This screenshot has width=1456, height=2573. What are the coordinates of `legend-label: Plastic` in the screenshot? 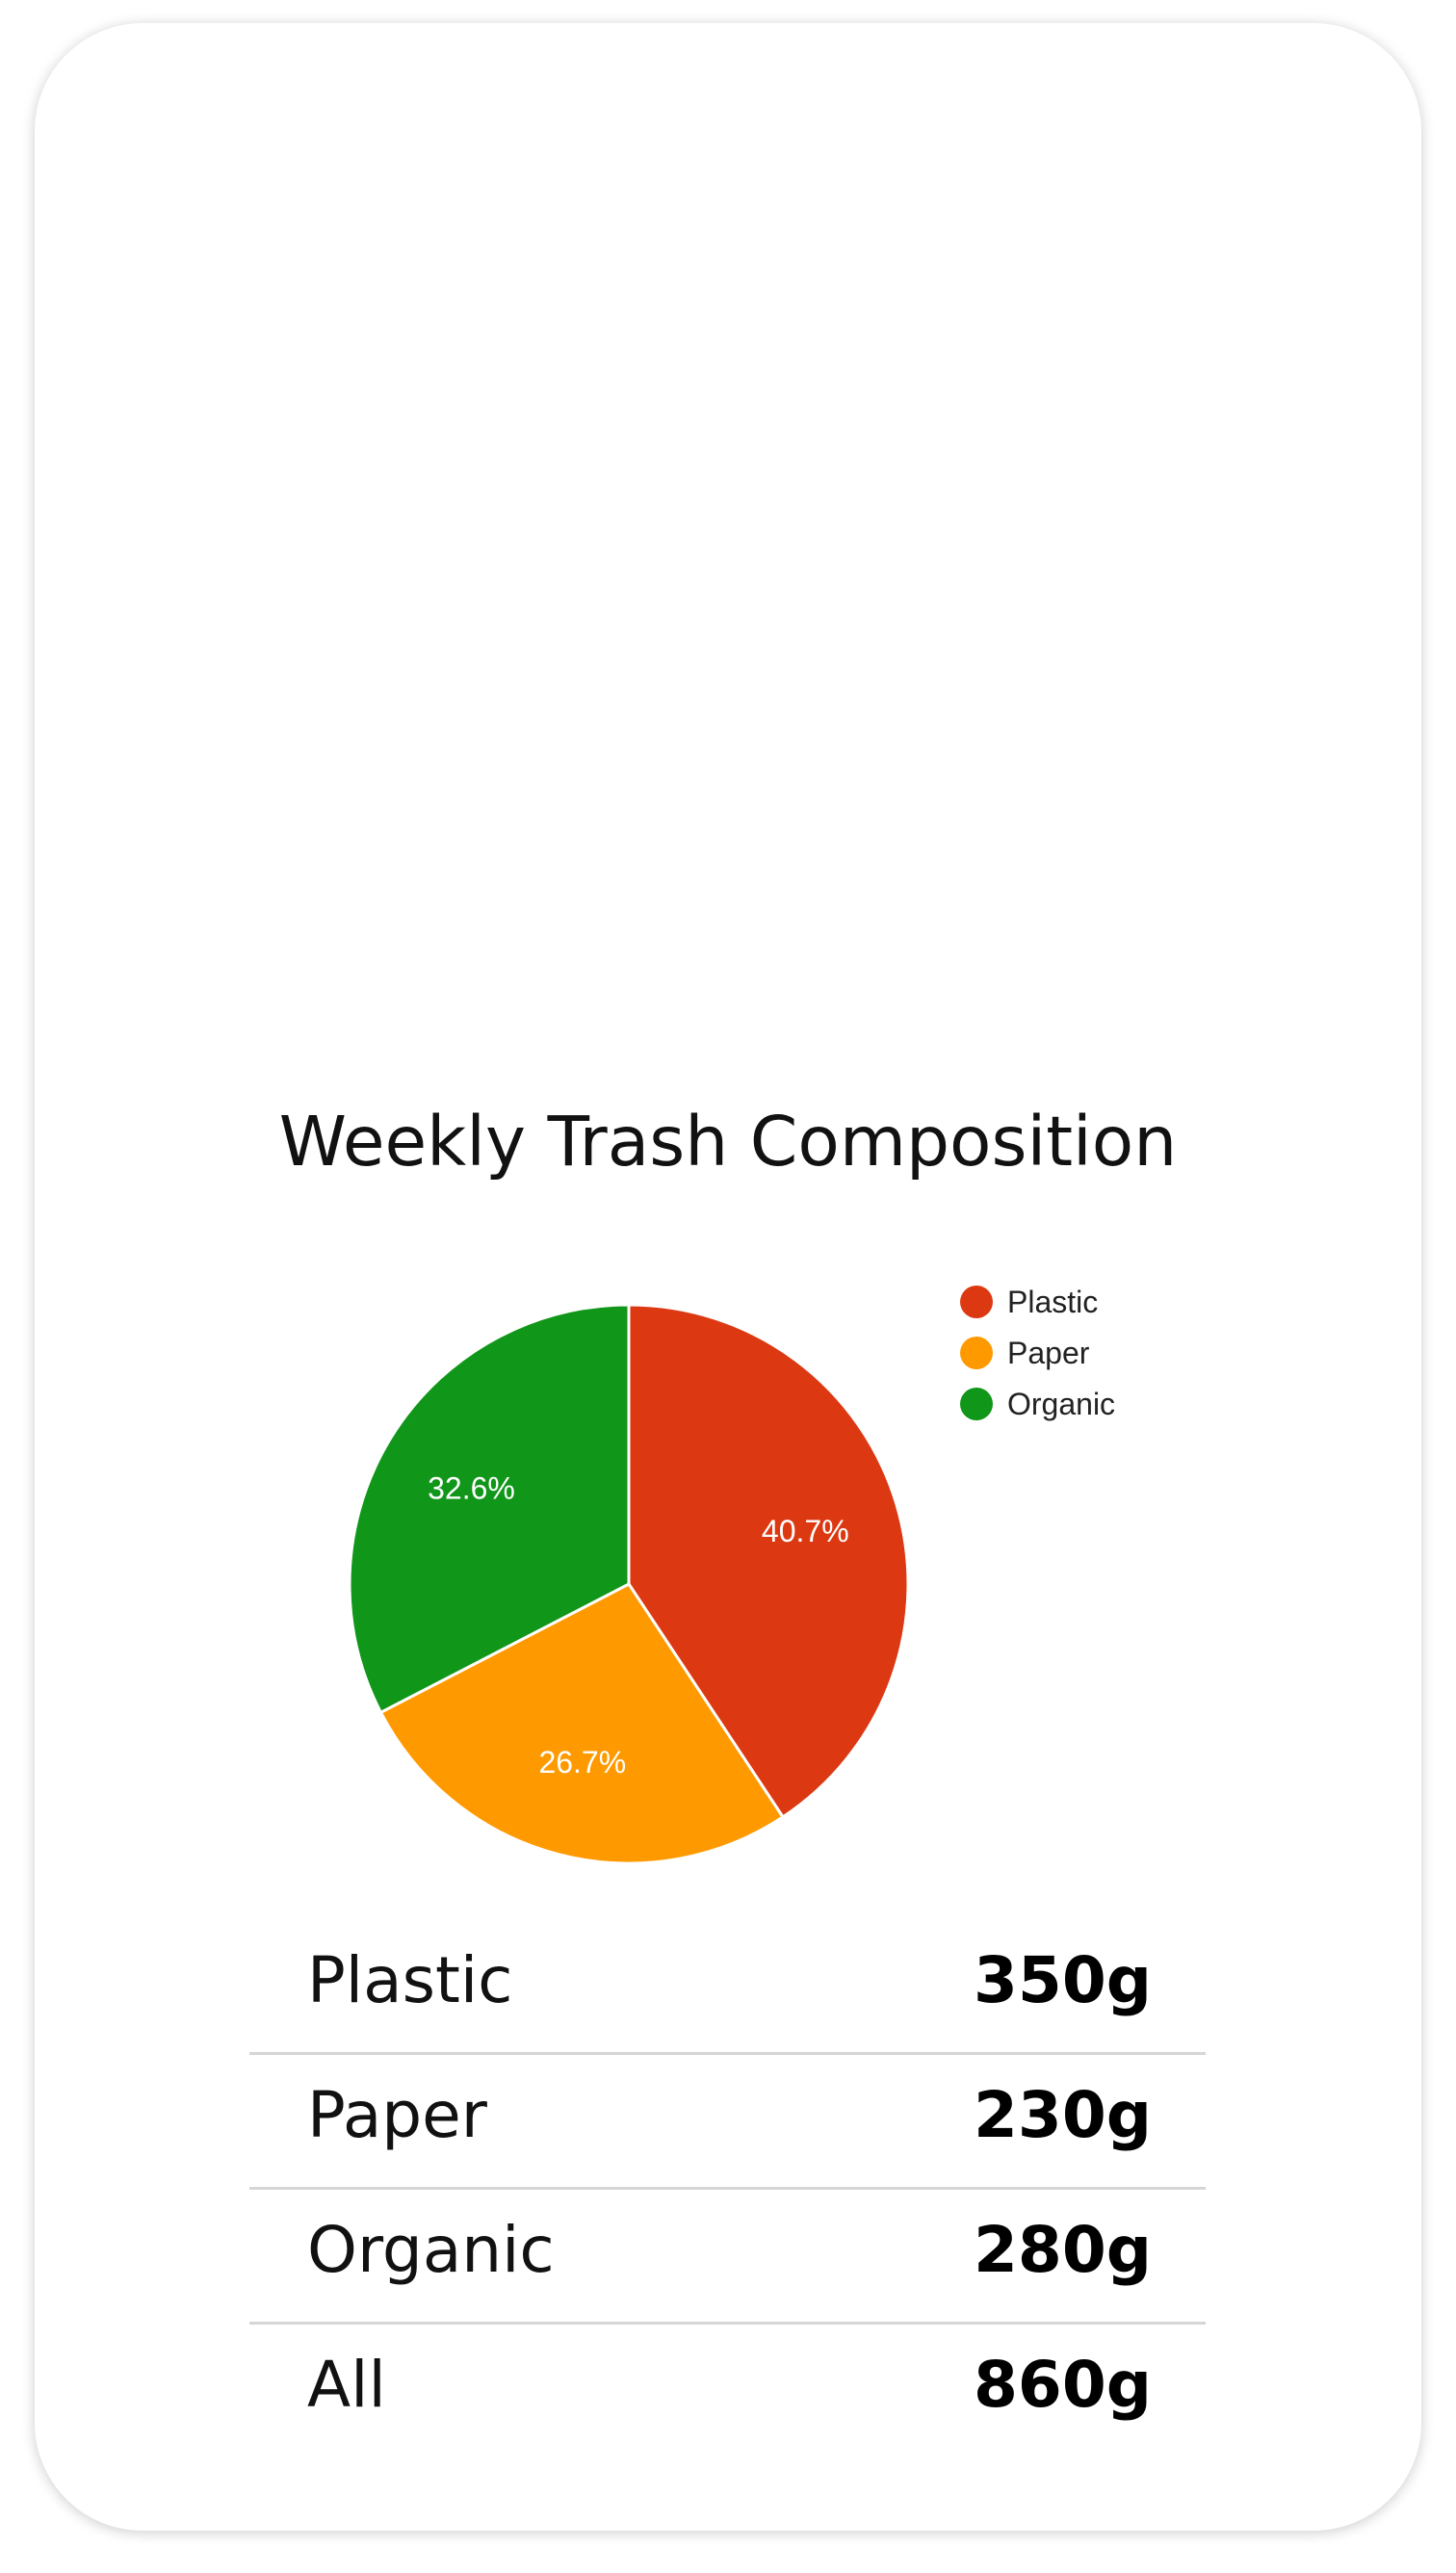 It's located at (1052, 1302).